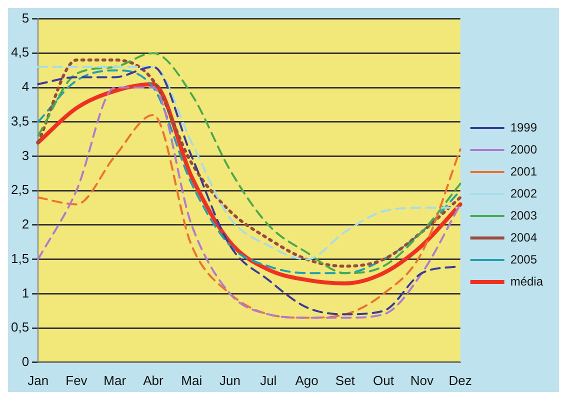 The width and height of the screenshot is (567, 400). What do you see at coordinates (26, 361) in the screenshot?
I see `y-tick-label: 0` at bounding box center [26, 361].